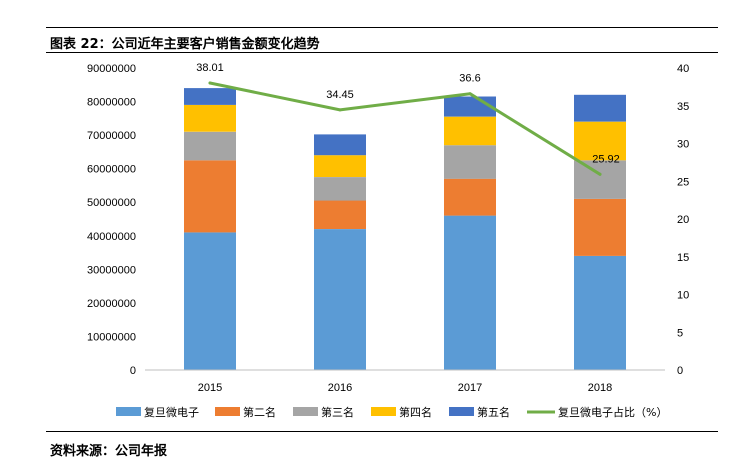  I want to click on y-right-tick-10: 10, so click(683, 296).